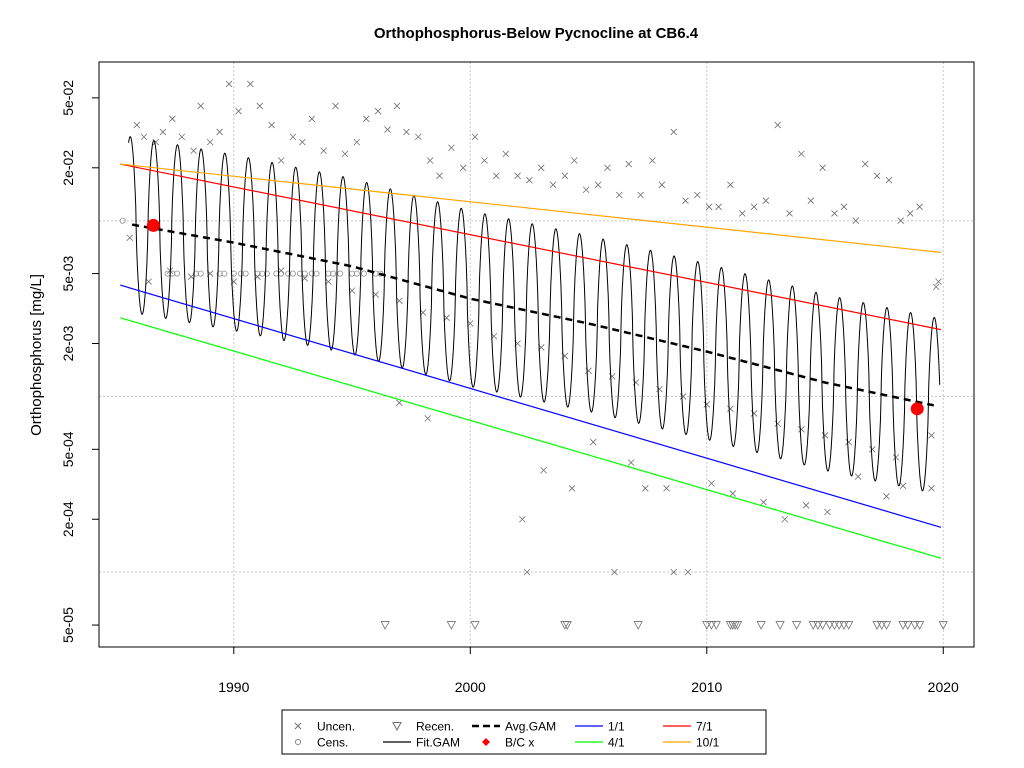 Image resolution: width=1024 pixels, height=768 pixels. What do you see at coordinates (616, 727) in the screenshot?
I see `legend-label: 1/1` at bounding box center [616, 727].